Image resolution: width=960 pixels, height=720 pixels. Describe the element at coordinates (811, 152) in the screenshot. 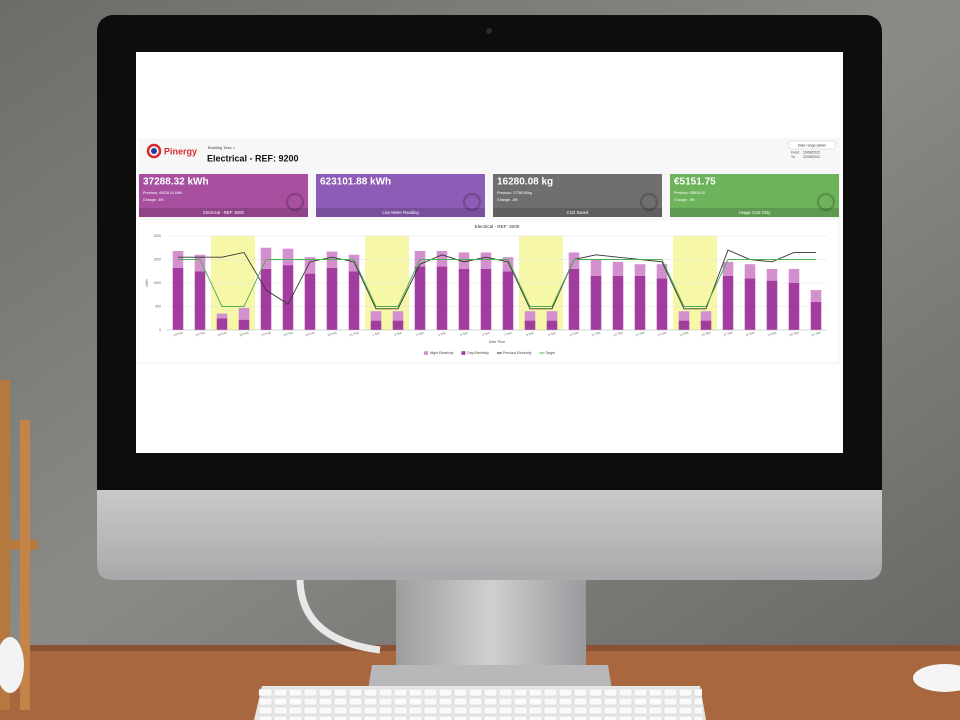

I see `from-date: 23/08/2022` at that location.